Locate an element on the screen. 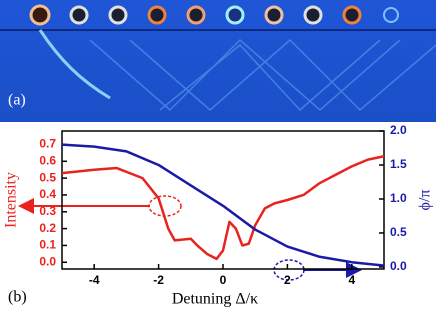 The image size is (436, 315). rings is located at coordinates (214, 15).